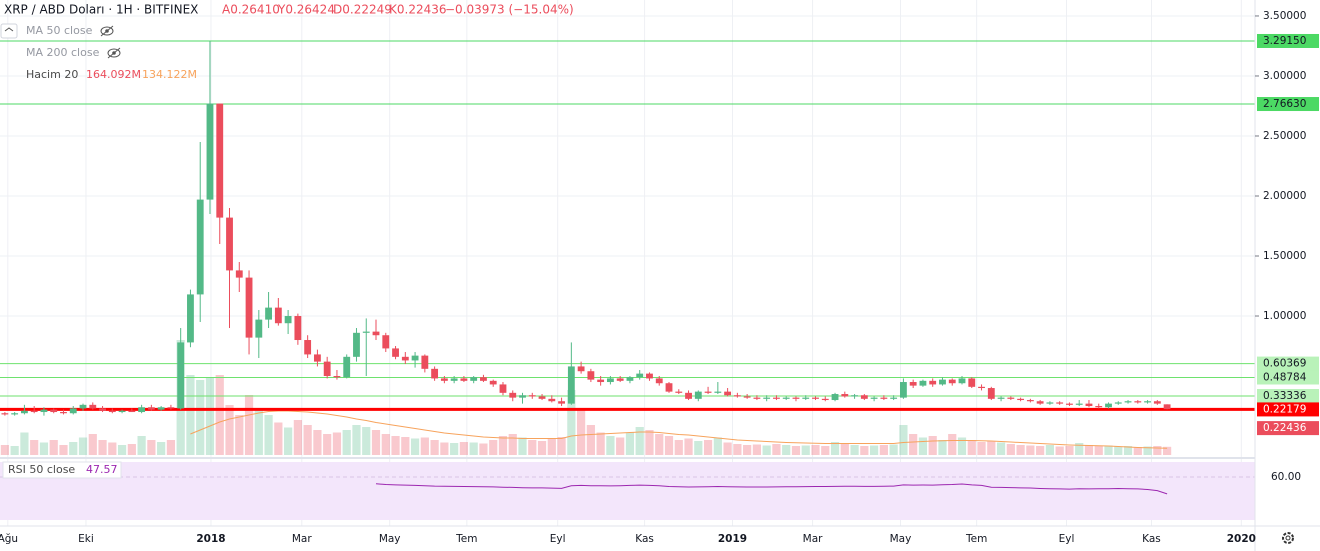 This screenshot has height=551, width=1320. Describe the element at coordinates (1284, 364) in the screenshot. I see `level-label: 0.60369` at that location.